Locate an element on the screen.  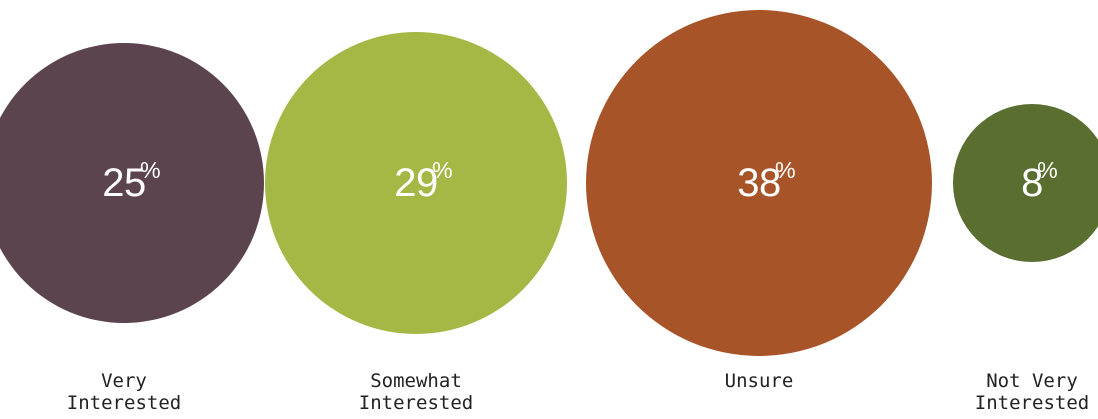
category-label-3: Not Very Interested is located at coordinates (1032, 392).